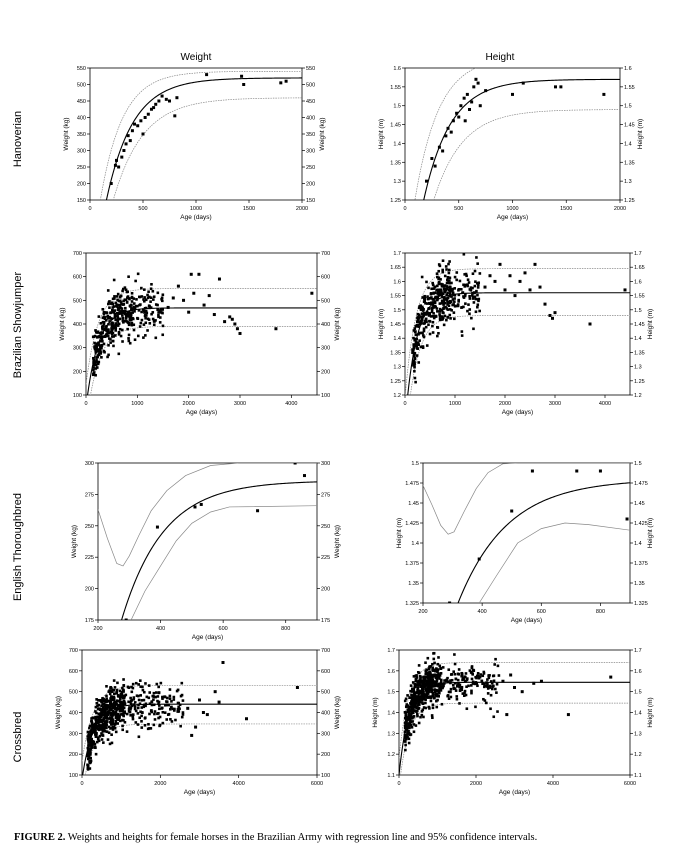 The image size is (700, 860). What do you see at coordinates (482, 612) in the screenshot?
I see `x-tick-label: 400` at bounding box center [482, 612].